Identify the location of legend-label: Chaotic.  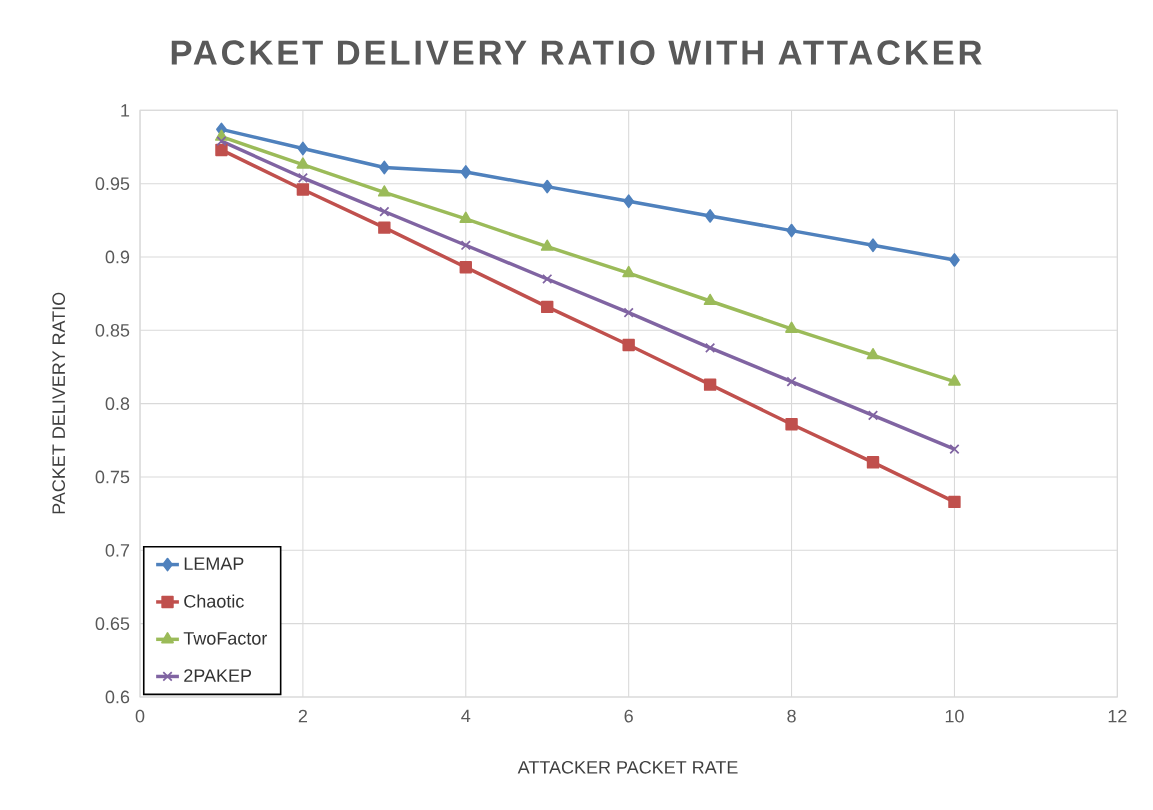
(214, 601).